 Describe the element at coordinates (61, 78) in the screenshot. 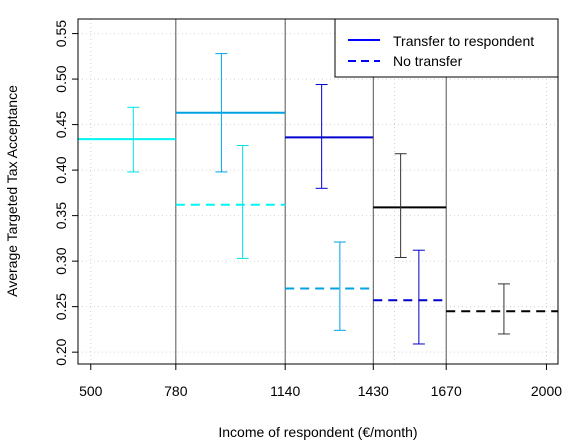

I see `y-tick-label-6: 0.50` at that location.